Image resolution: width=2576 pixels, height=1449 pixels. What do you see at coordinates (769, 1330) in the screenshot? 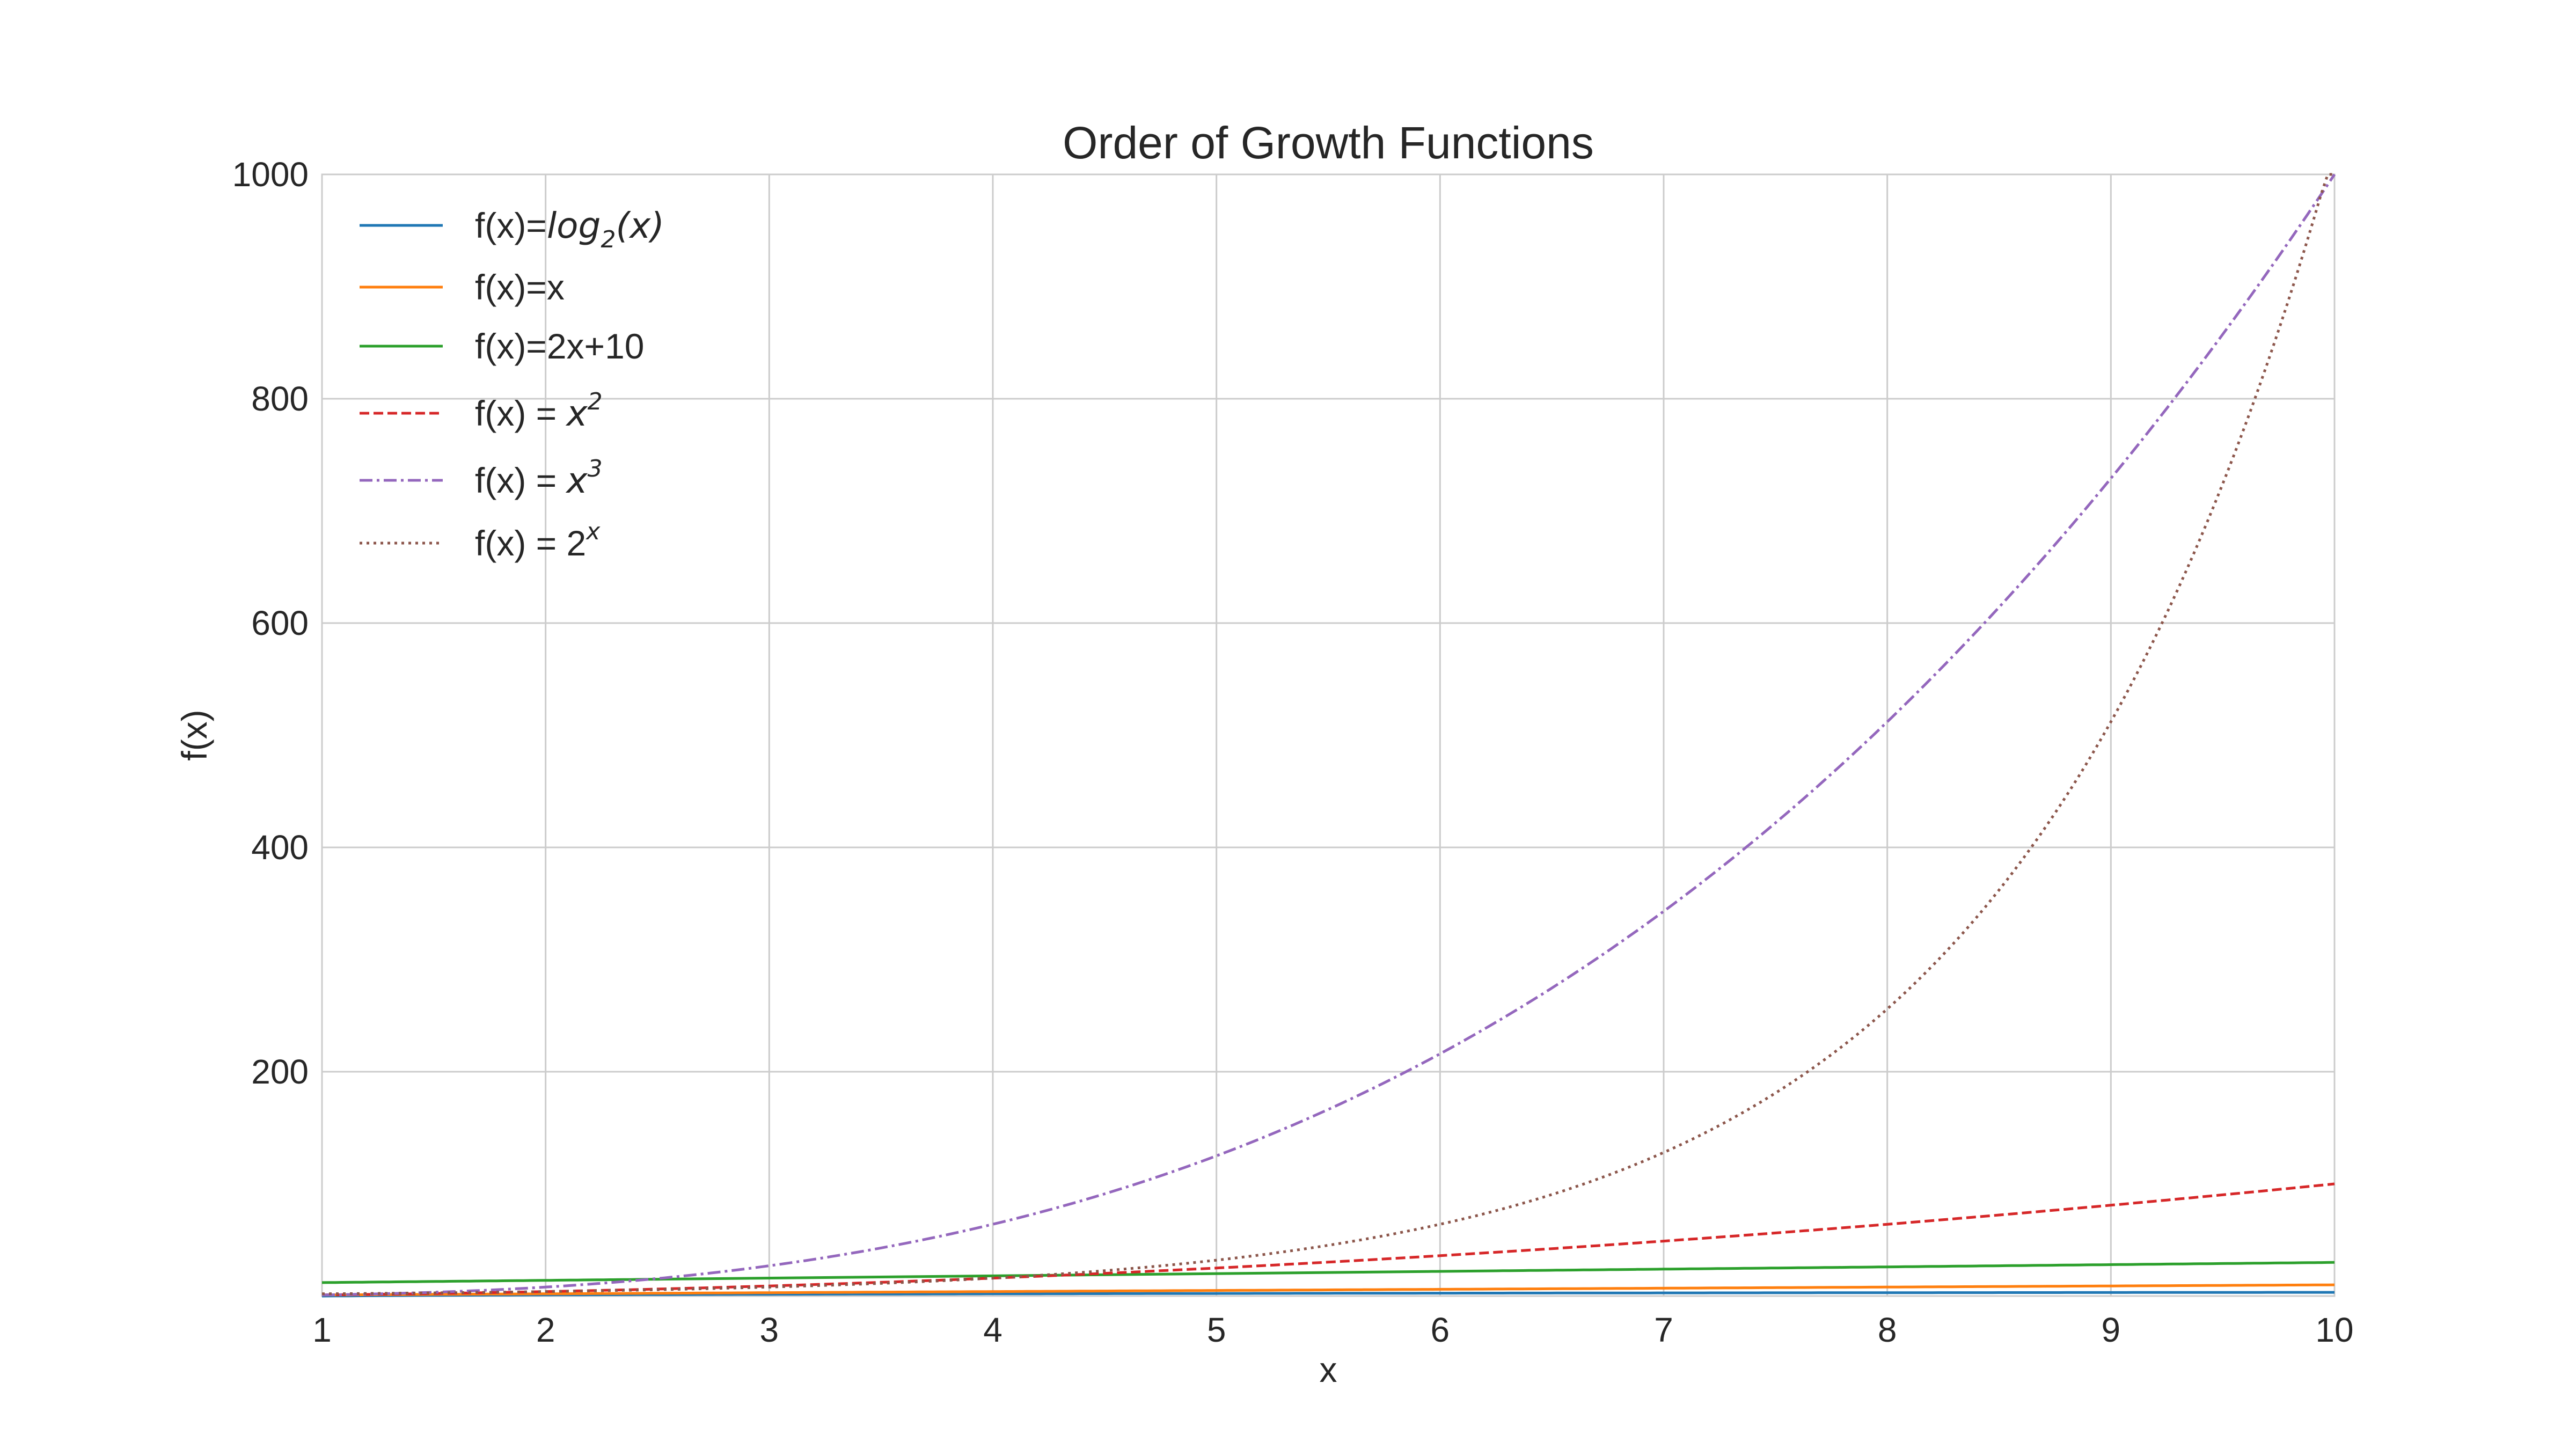
I see `x-tick-label: 3` at bounding box center [769, 1330].